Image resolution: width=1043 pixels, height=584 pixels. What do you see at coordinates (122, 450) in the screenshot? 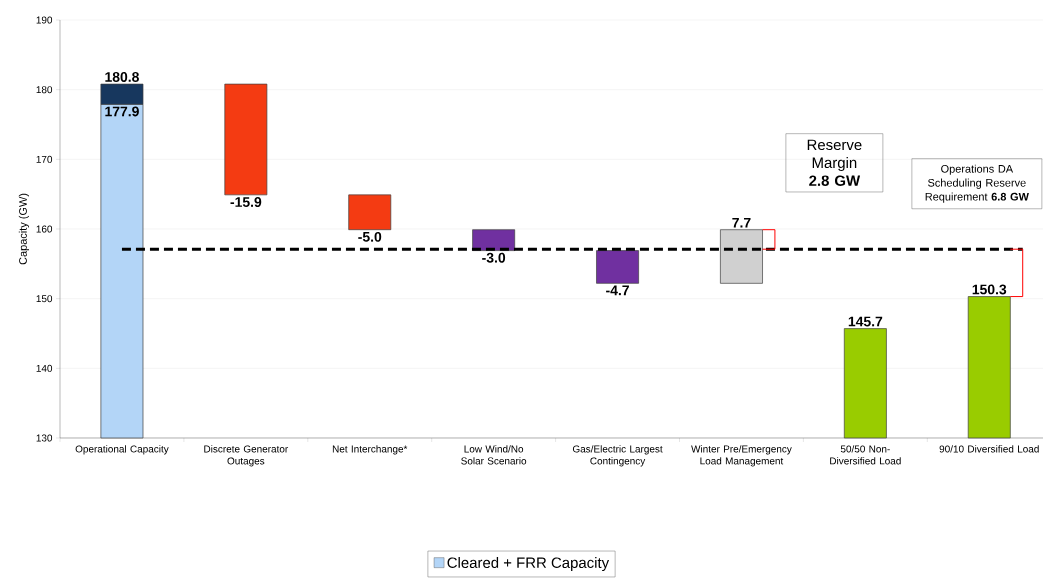
I see `x-tick-label: Operational Capacity` at bounding box center [122, 450].